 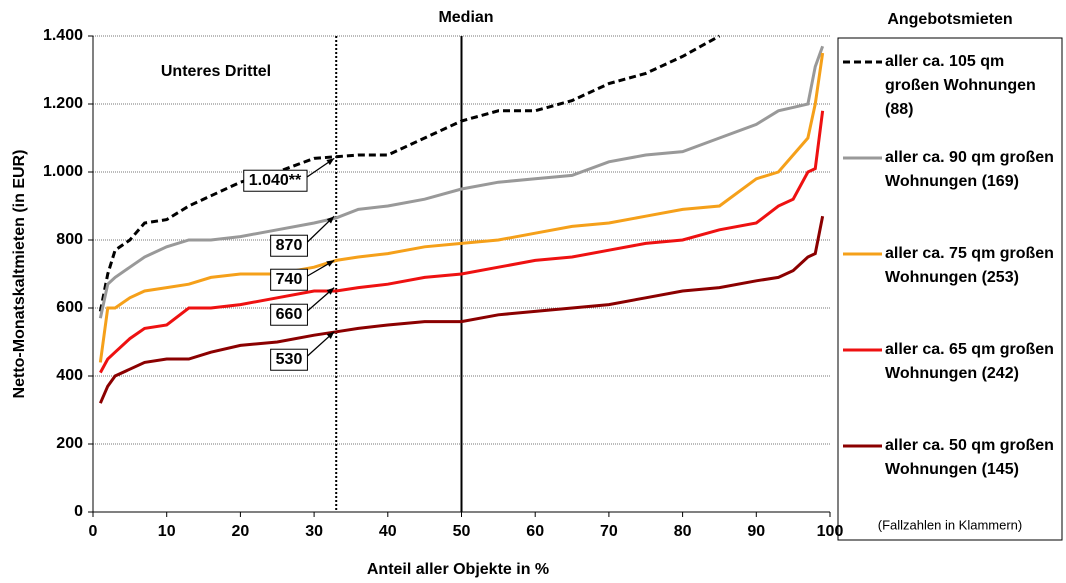 I want to click on legend-title: Angebotsmieten, so click(x=949, y=19).